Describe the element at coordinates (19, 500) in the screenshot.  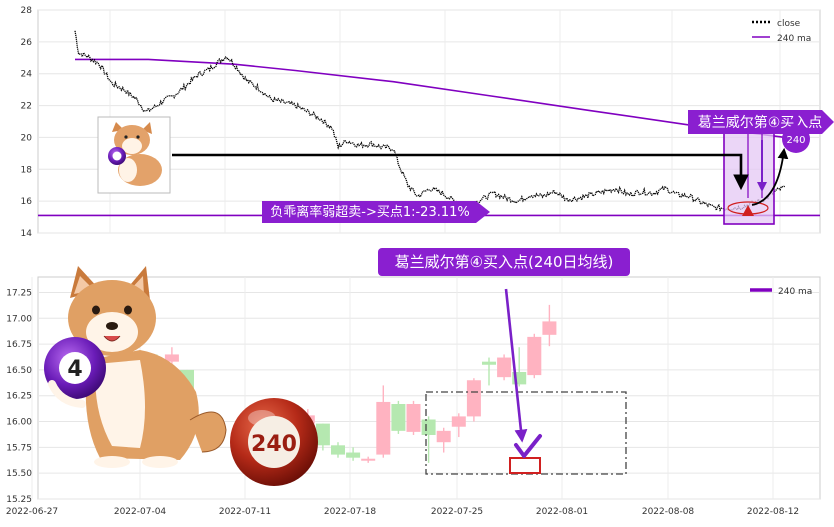
I see `bottom-y-tick-label: 15.25` at that location.